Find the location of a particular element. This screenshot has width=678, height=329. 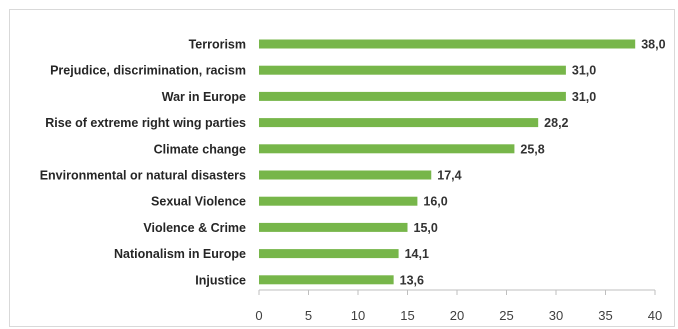

x-tick-label: 10 is located at coordinates (358, 315).